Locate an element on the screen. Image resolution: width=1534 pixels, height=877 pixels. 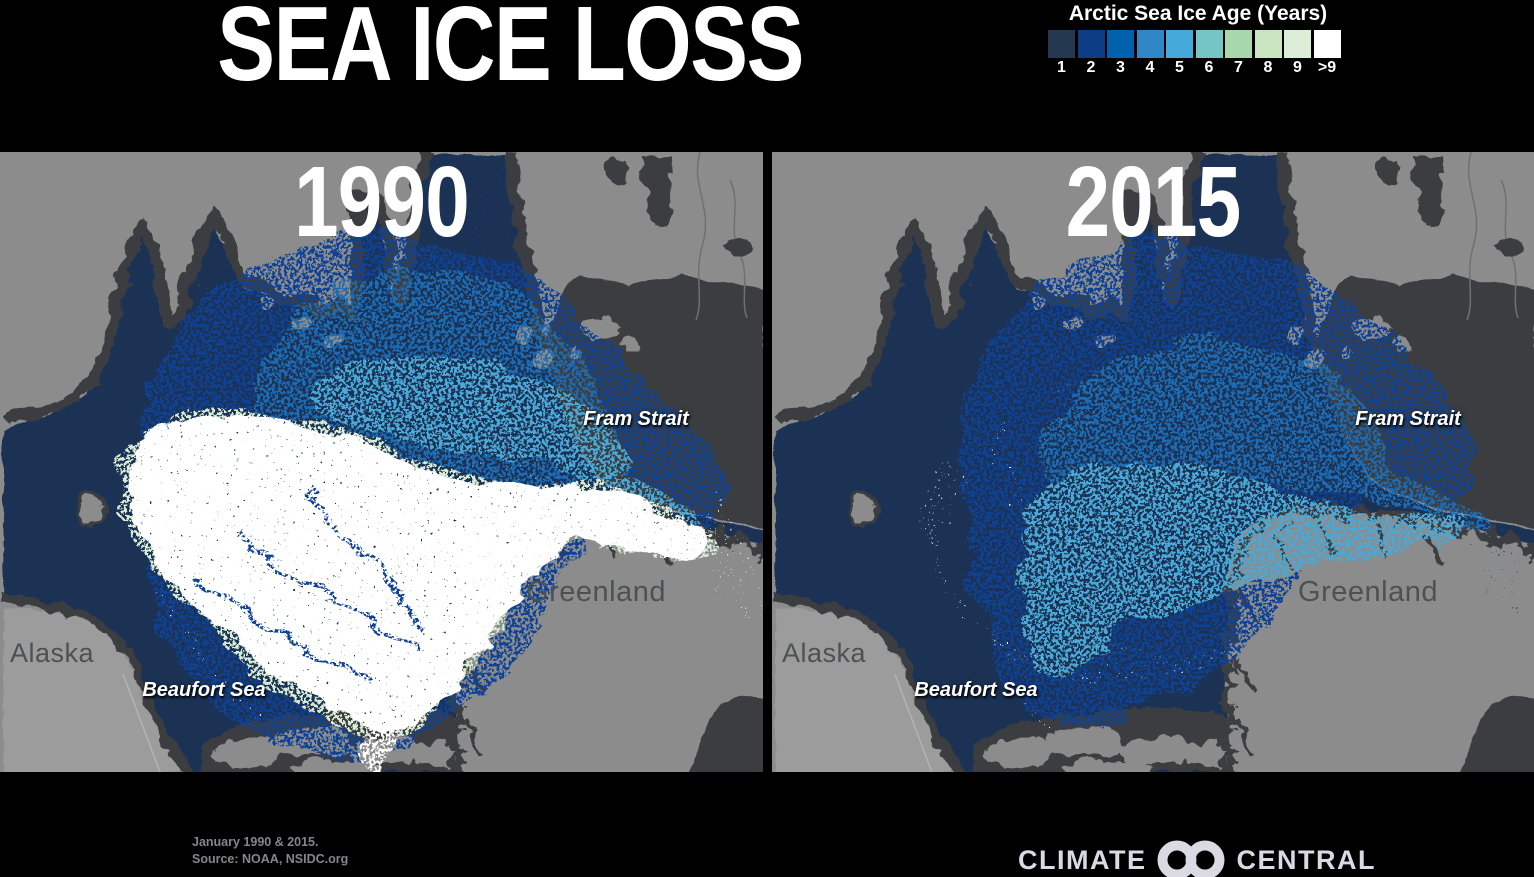
page-title: SEA ICE LOSS is located at coordinates (510, 51).